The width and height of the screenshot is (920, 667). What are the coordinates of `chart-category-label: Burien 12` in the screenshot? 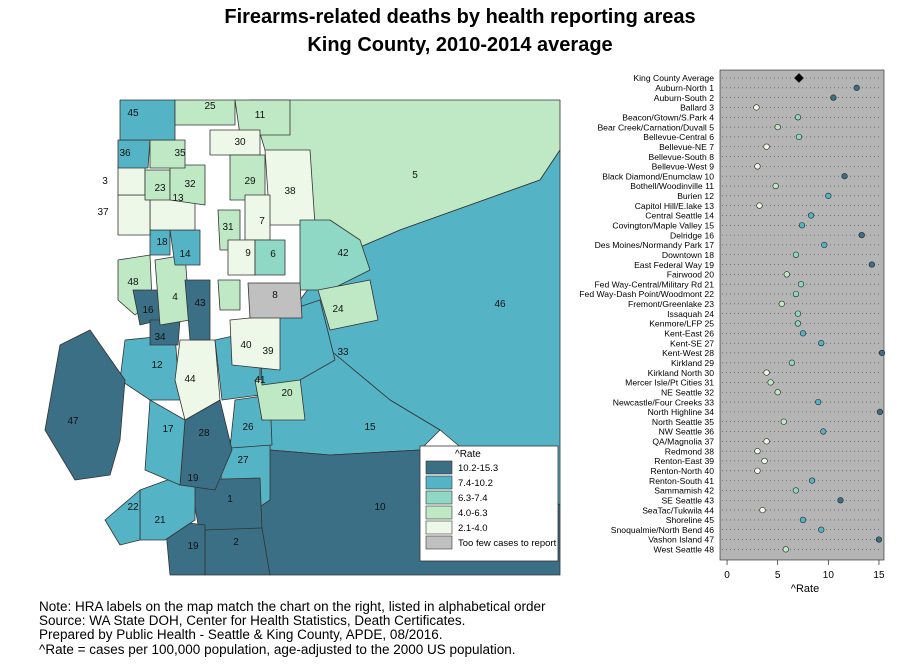 It's located at (695, 196).